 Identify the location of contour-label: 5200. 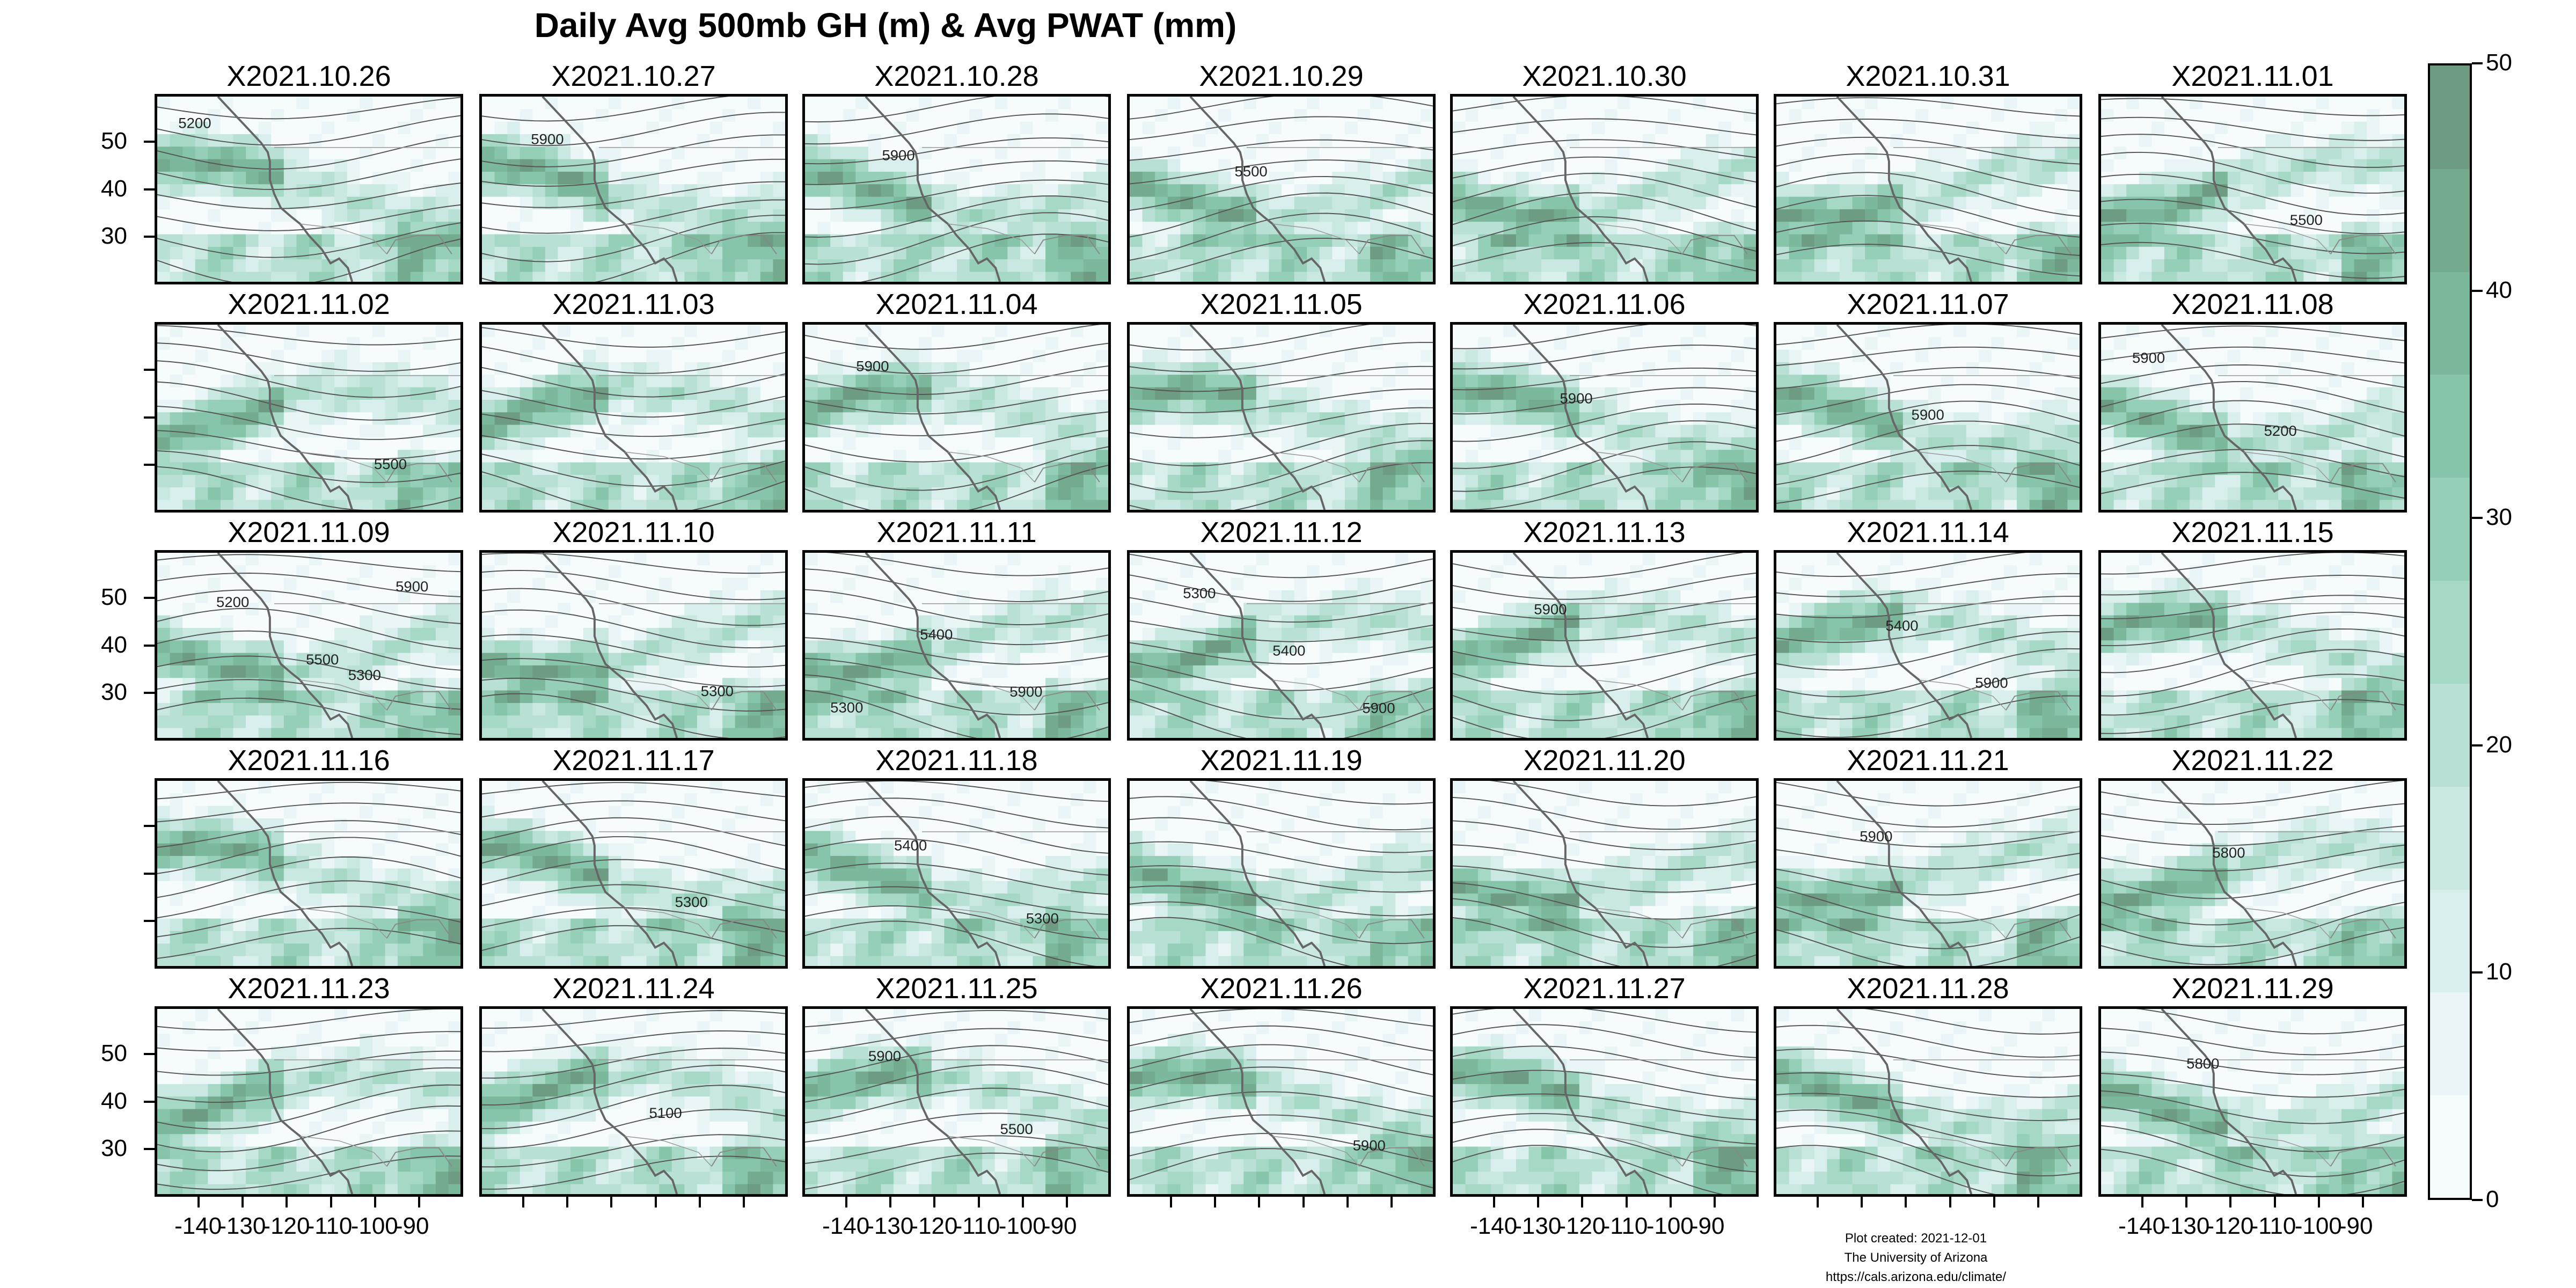
(2280, 430).